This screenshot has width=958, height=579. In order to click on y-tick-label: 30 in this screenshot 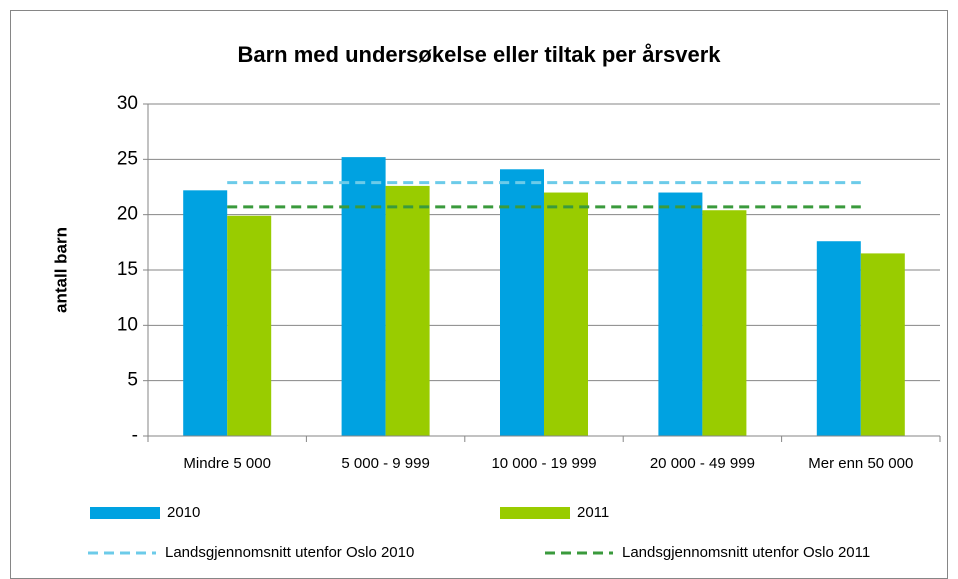, I will do `click(127, 103)`.